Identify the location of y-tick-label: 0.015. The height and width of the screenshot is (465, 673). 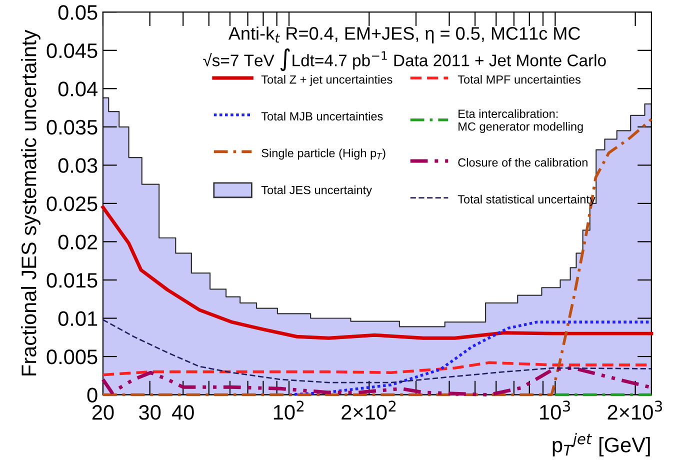
(72, 280).